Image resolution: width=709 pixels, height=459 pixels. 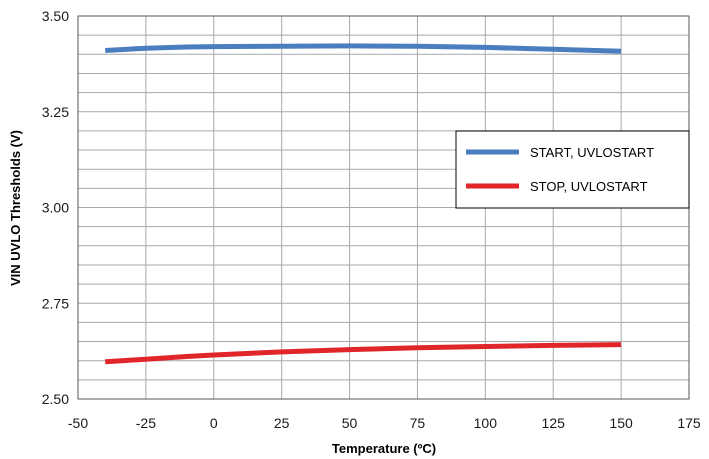 I want to click on x-tick-label: -50, so click(x=78, y=423).